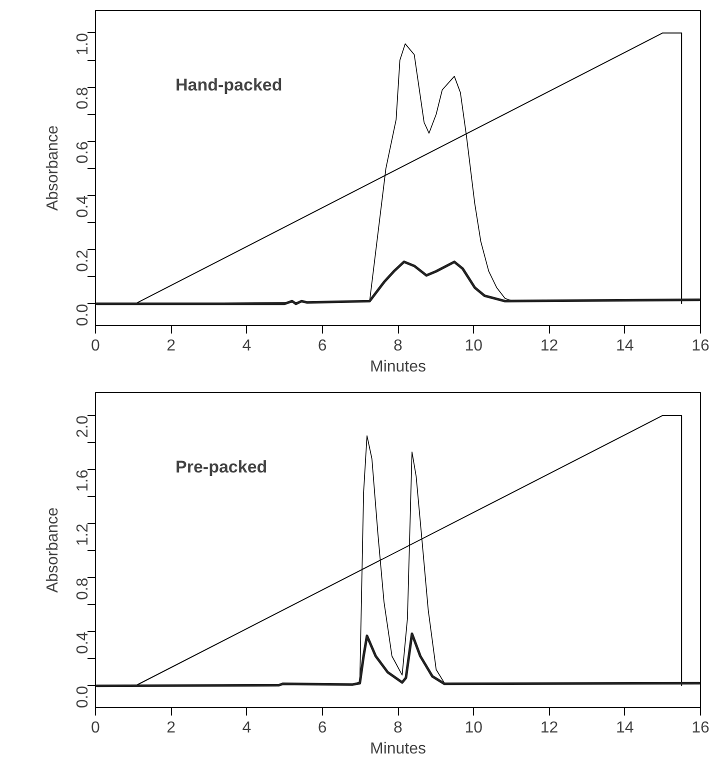  What do you see at coordinates (83, 152) in the screenshot?
I see `y-tick-label: 0.6` at bounding box center [83, 152].